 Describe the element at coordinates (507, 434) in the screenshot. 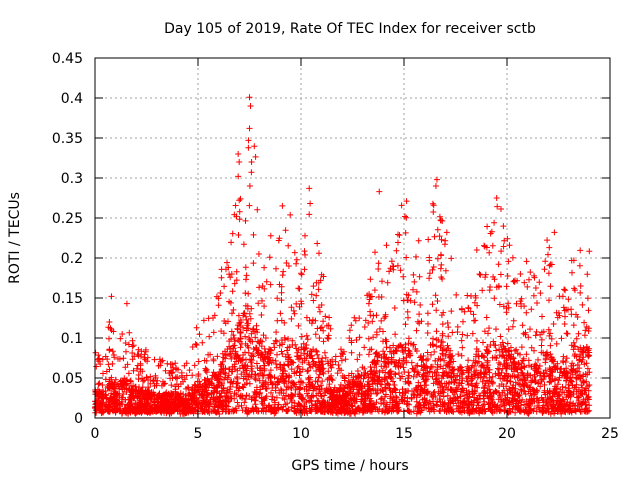

I see `x-tick-label: 20` at that location.